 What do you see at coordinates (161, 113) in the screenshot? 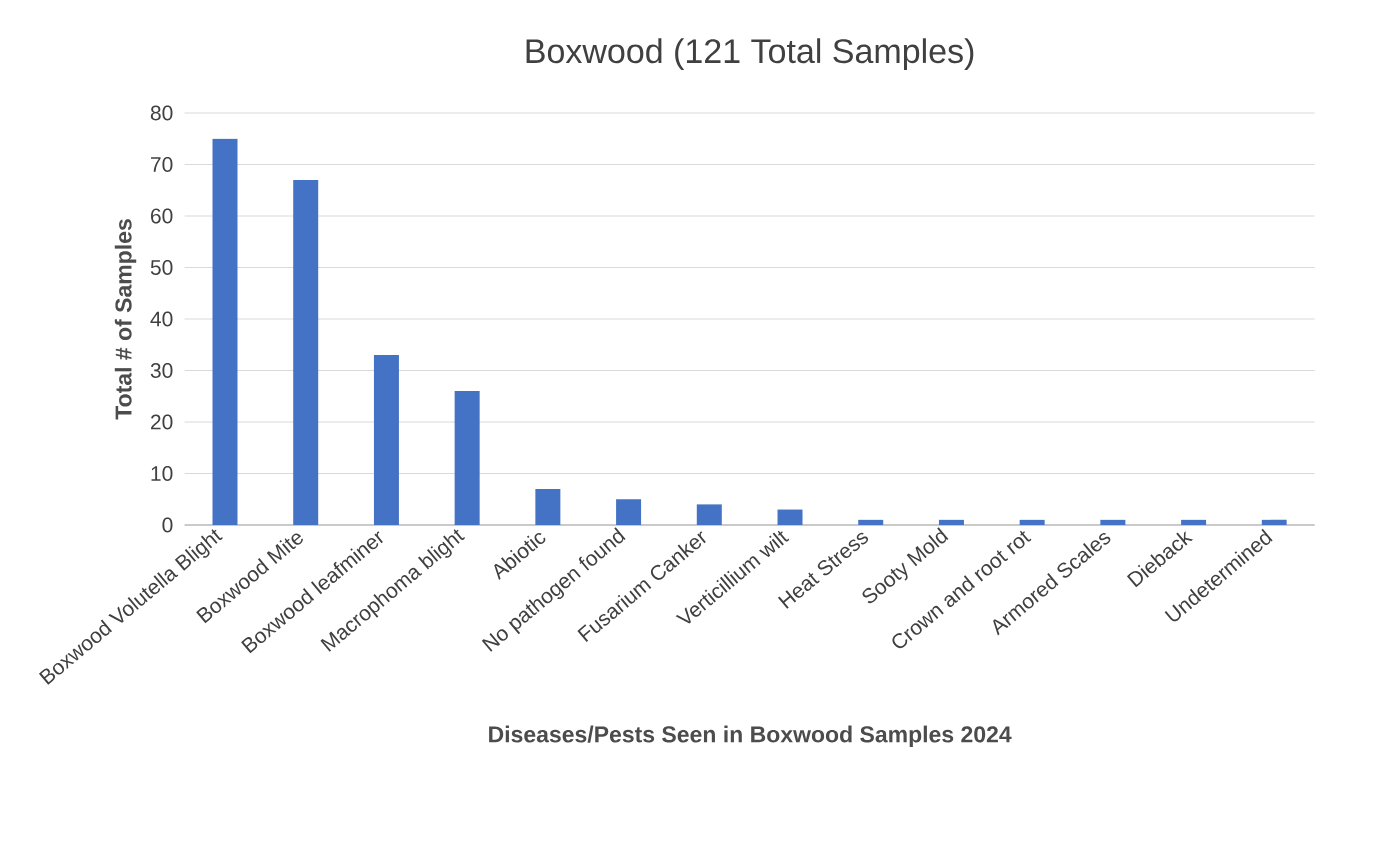
I see `y-tick-label: 80` at bounding box center [161, 113].